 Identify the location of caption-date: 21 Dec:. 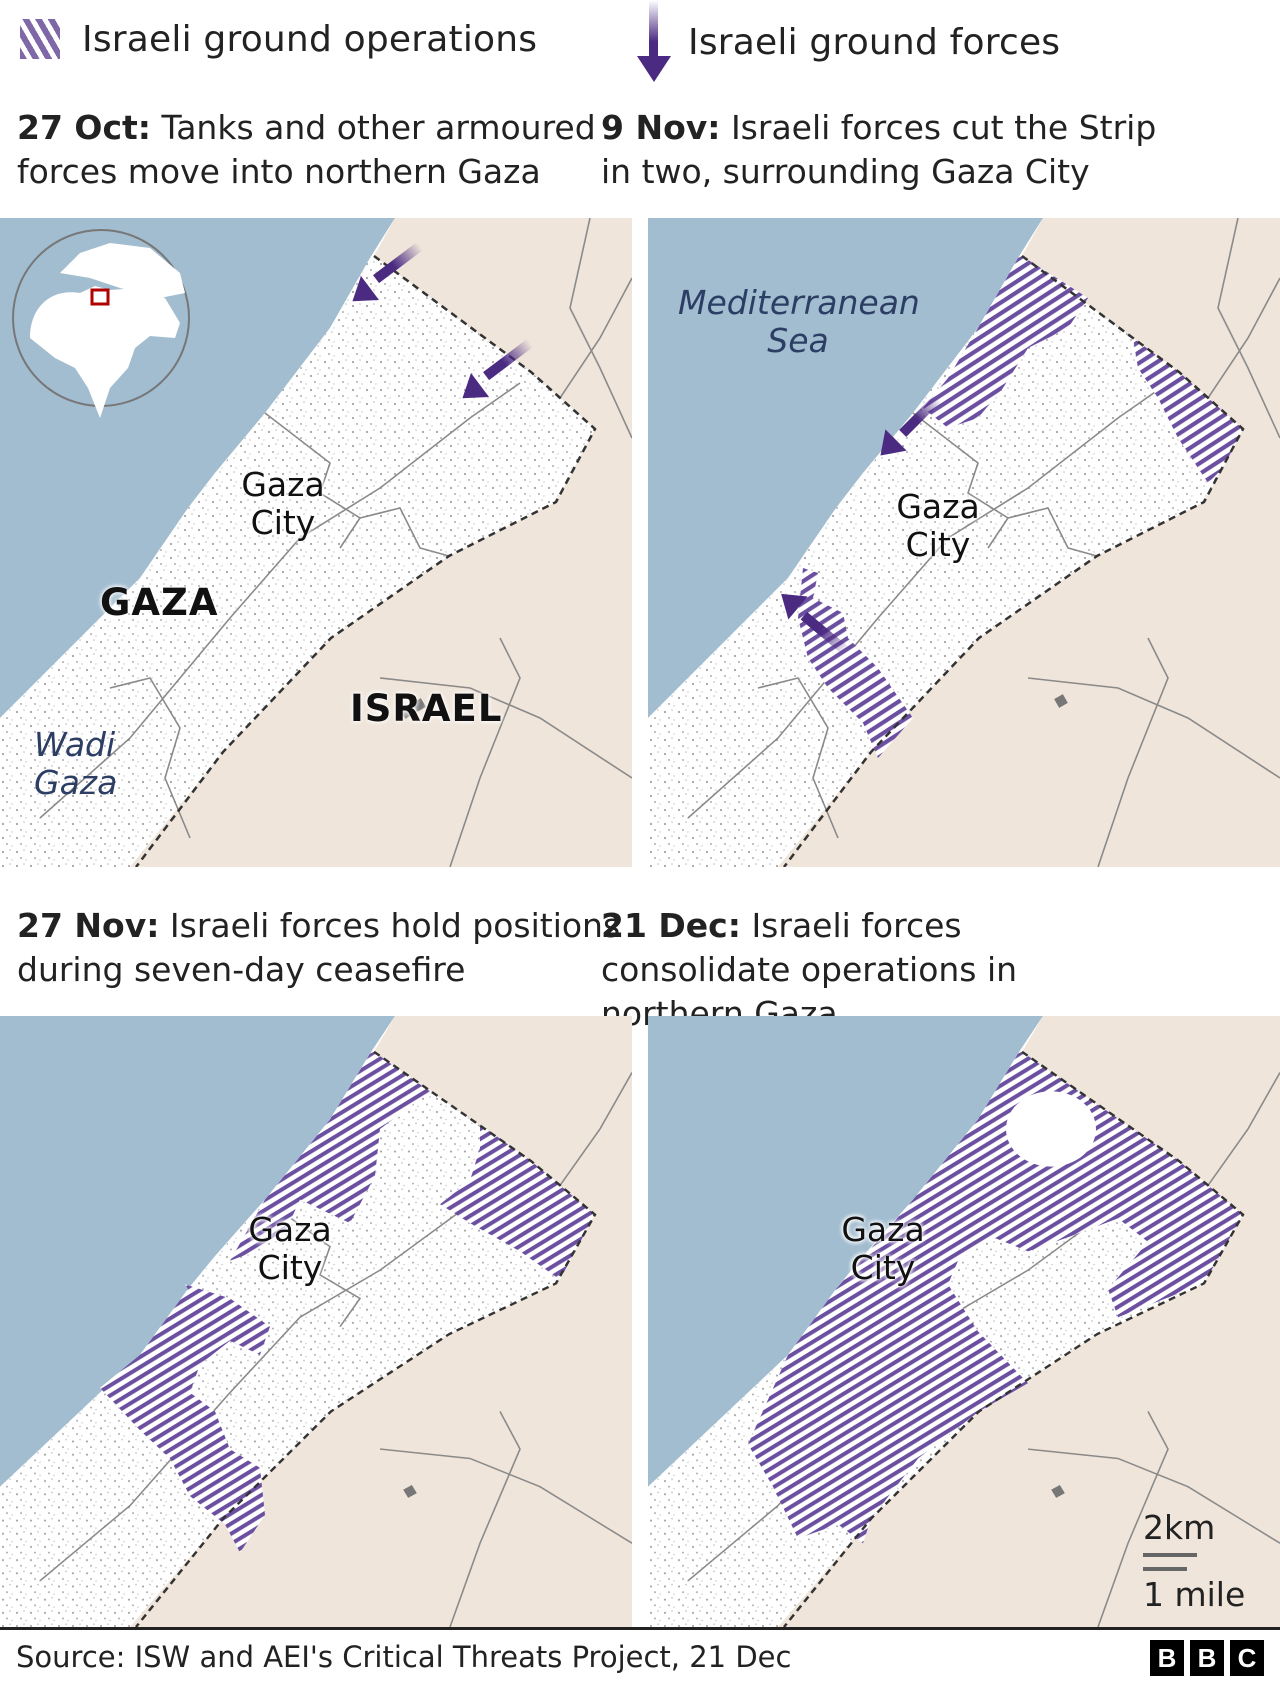
(671, 925).